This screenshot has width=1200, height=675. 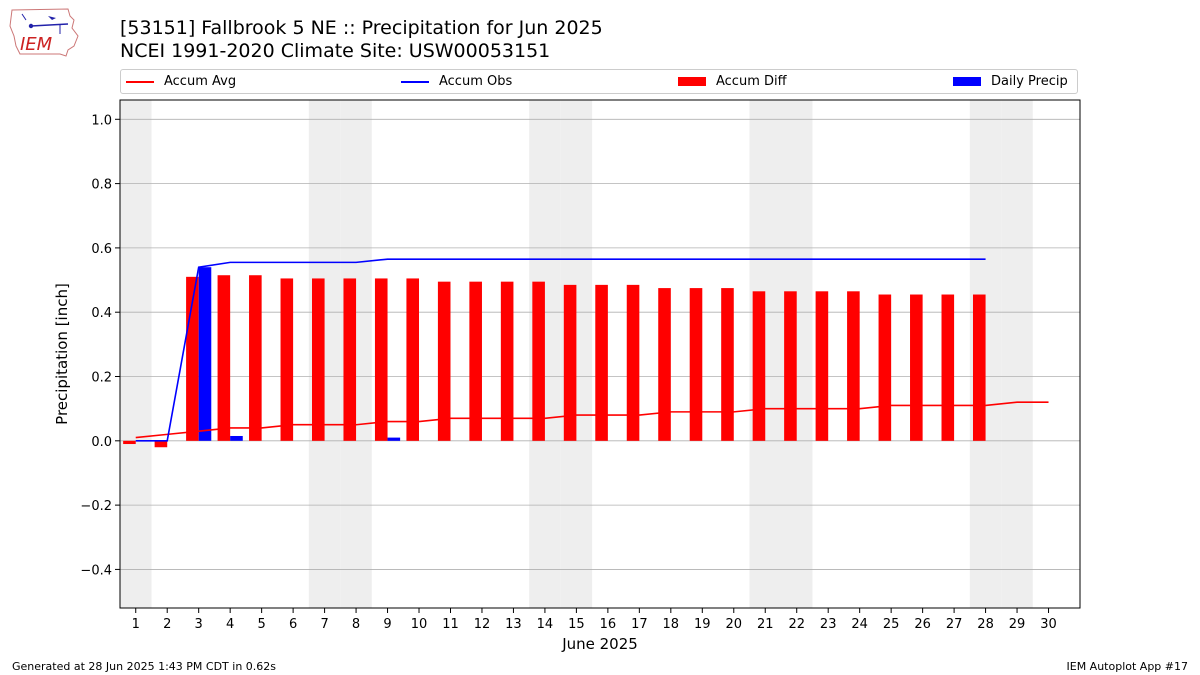 I want to click on legend-item-daily-precip: Daily Precip, so click(x=1010, y=81).